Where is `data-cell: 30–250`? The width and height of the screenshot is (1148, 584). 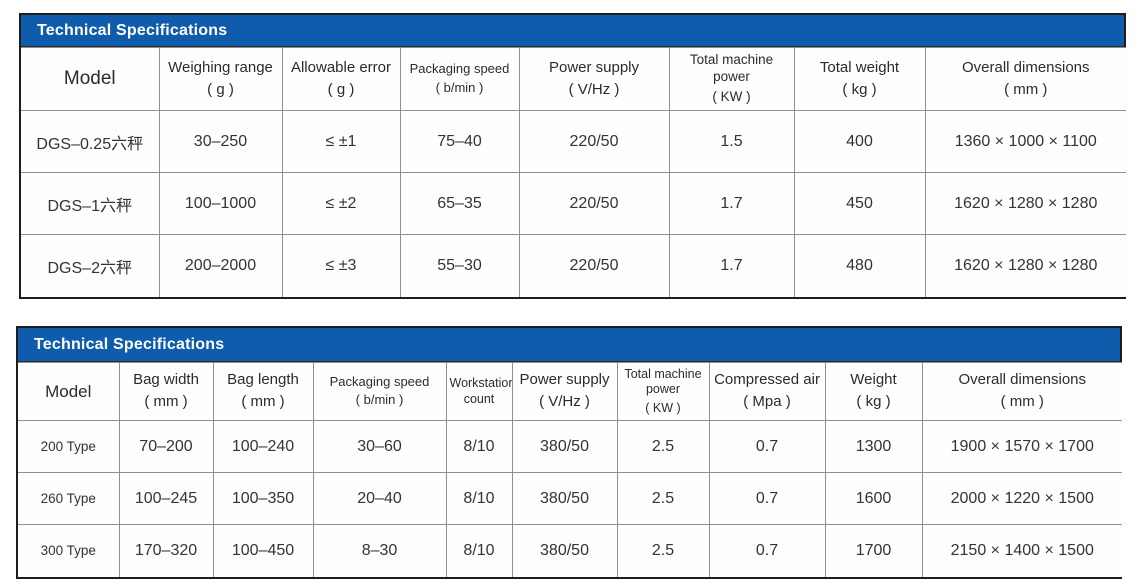
data-cell: 30–250 is located at coordinates (220, 141).